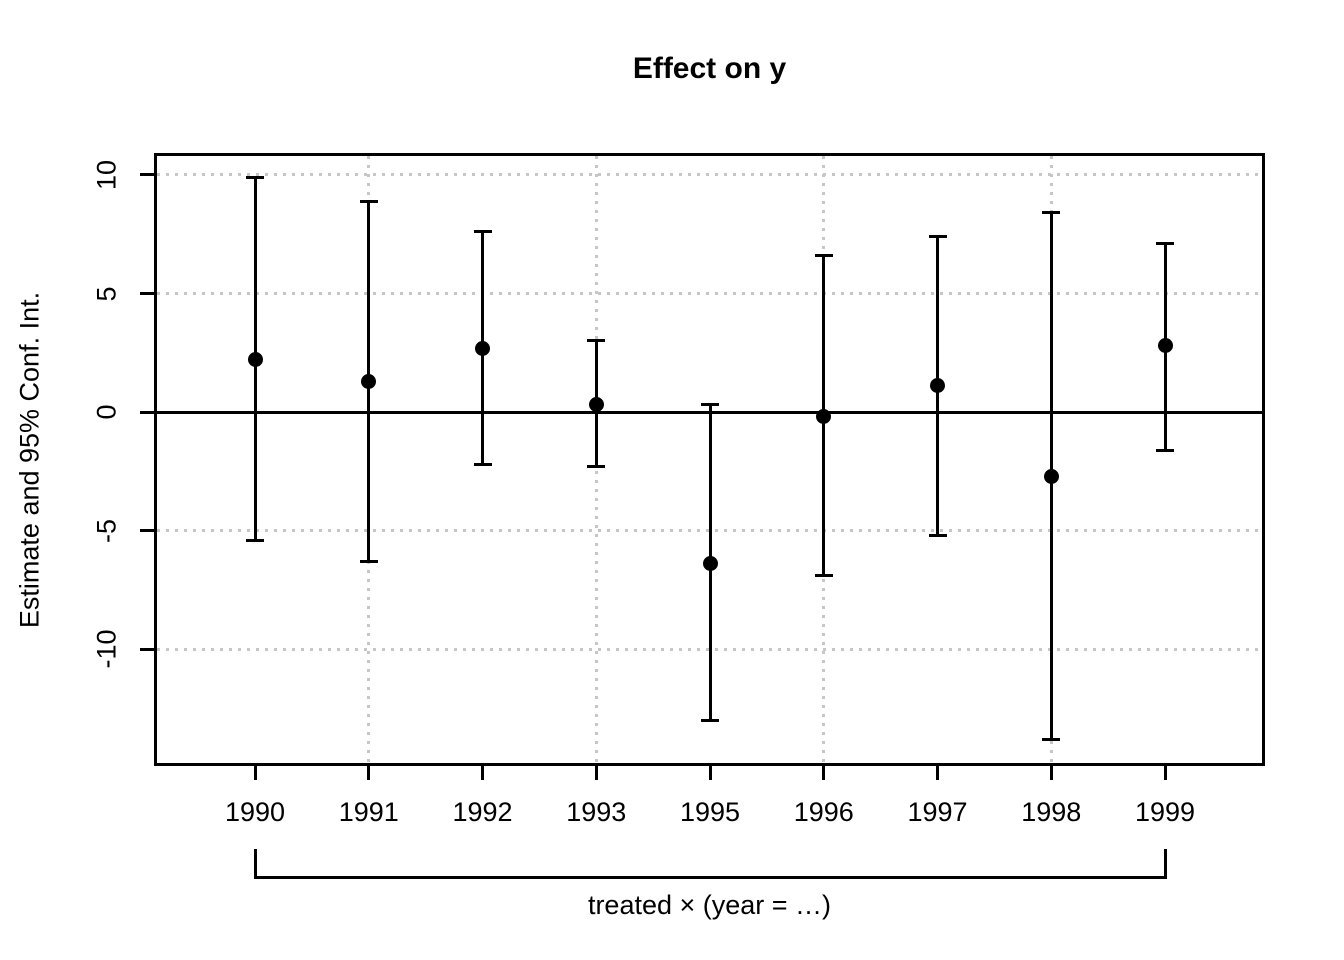  What do you see at coordinates (1051, 476) in the screenshot?
I see `data-point-1998` at bounding box center [1051, 476].